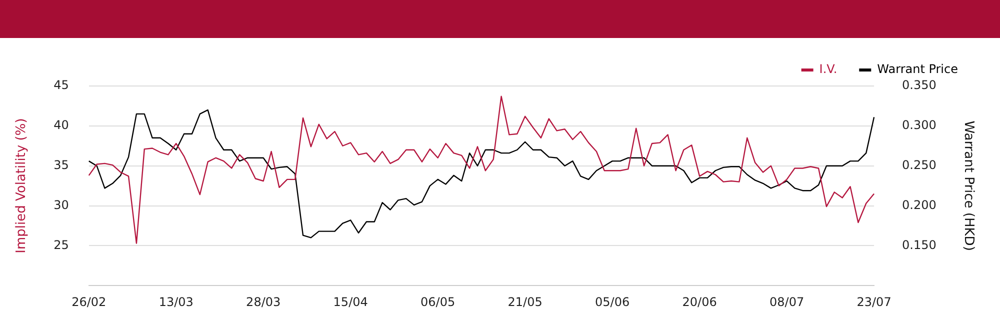  I want to click on legend-label: I.V., so click(828, 69).